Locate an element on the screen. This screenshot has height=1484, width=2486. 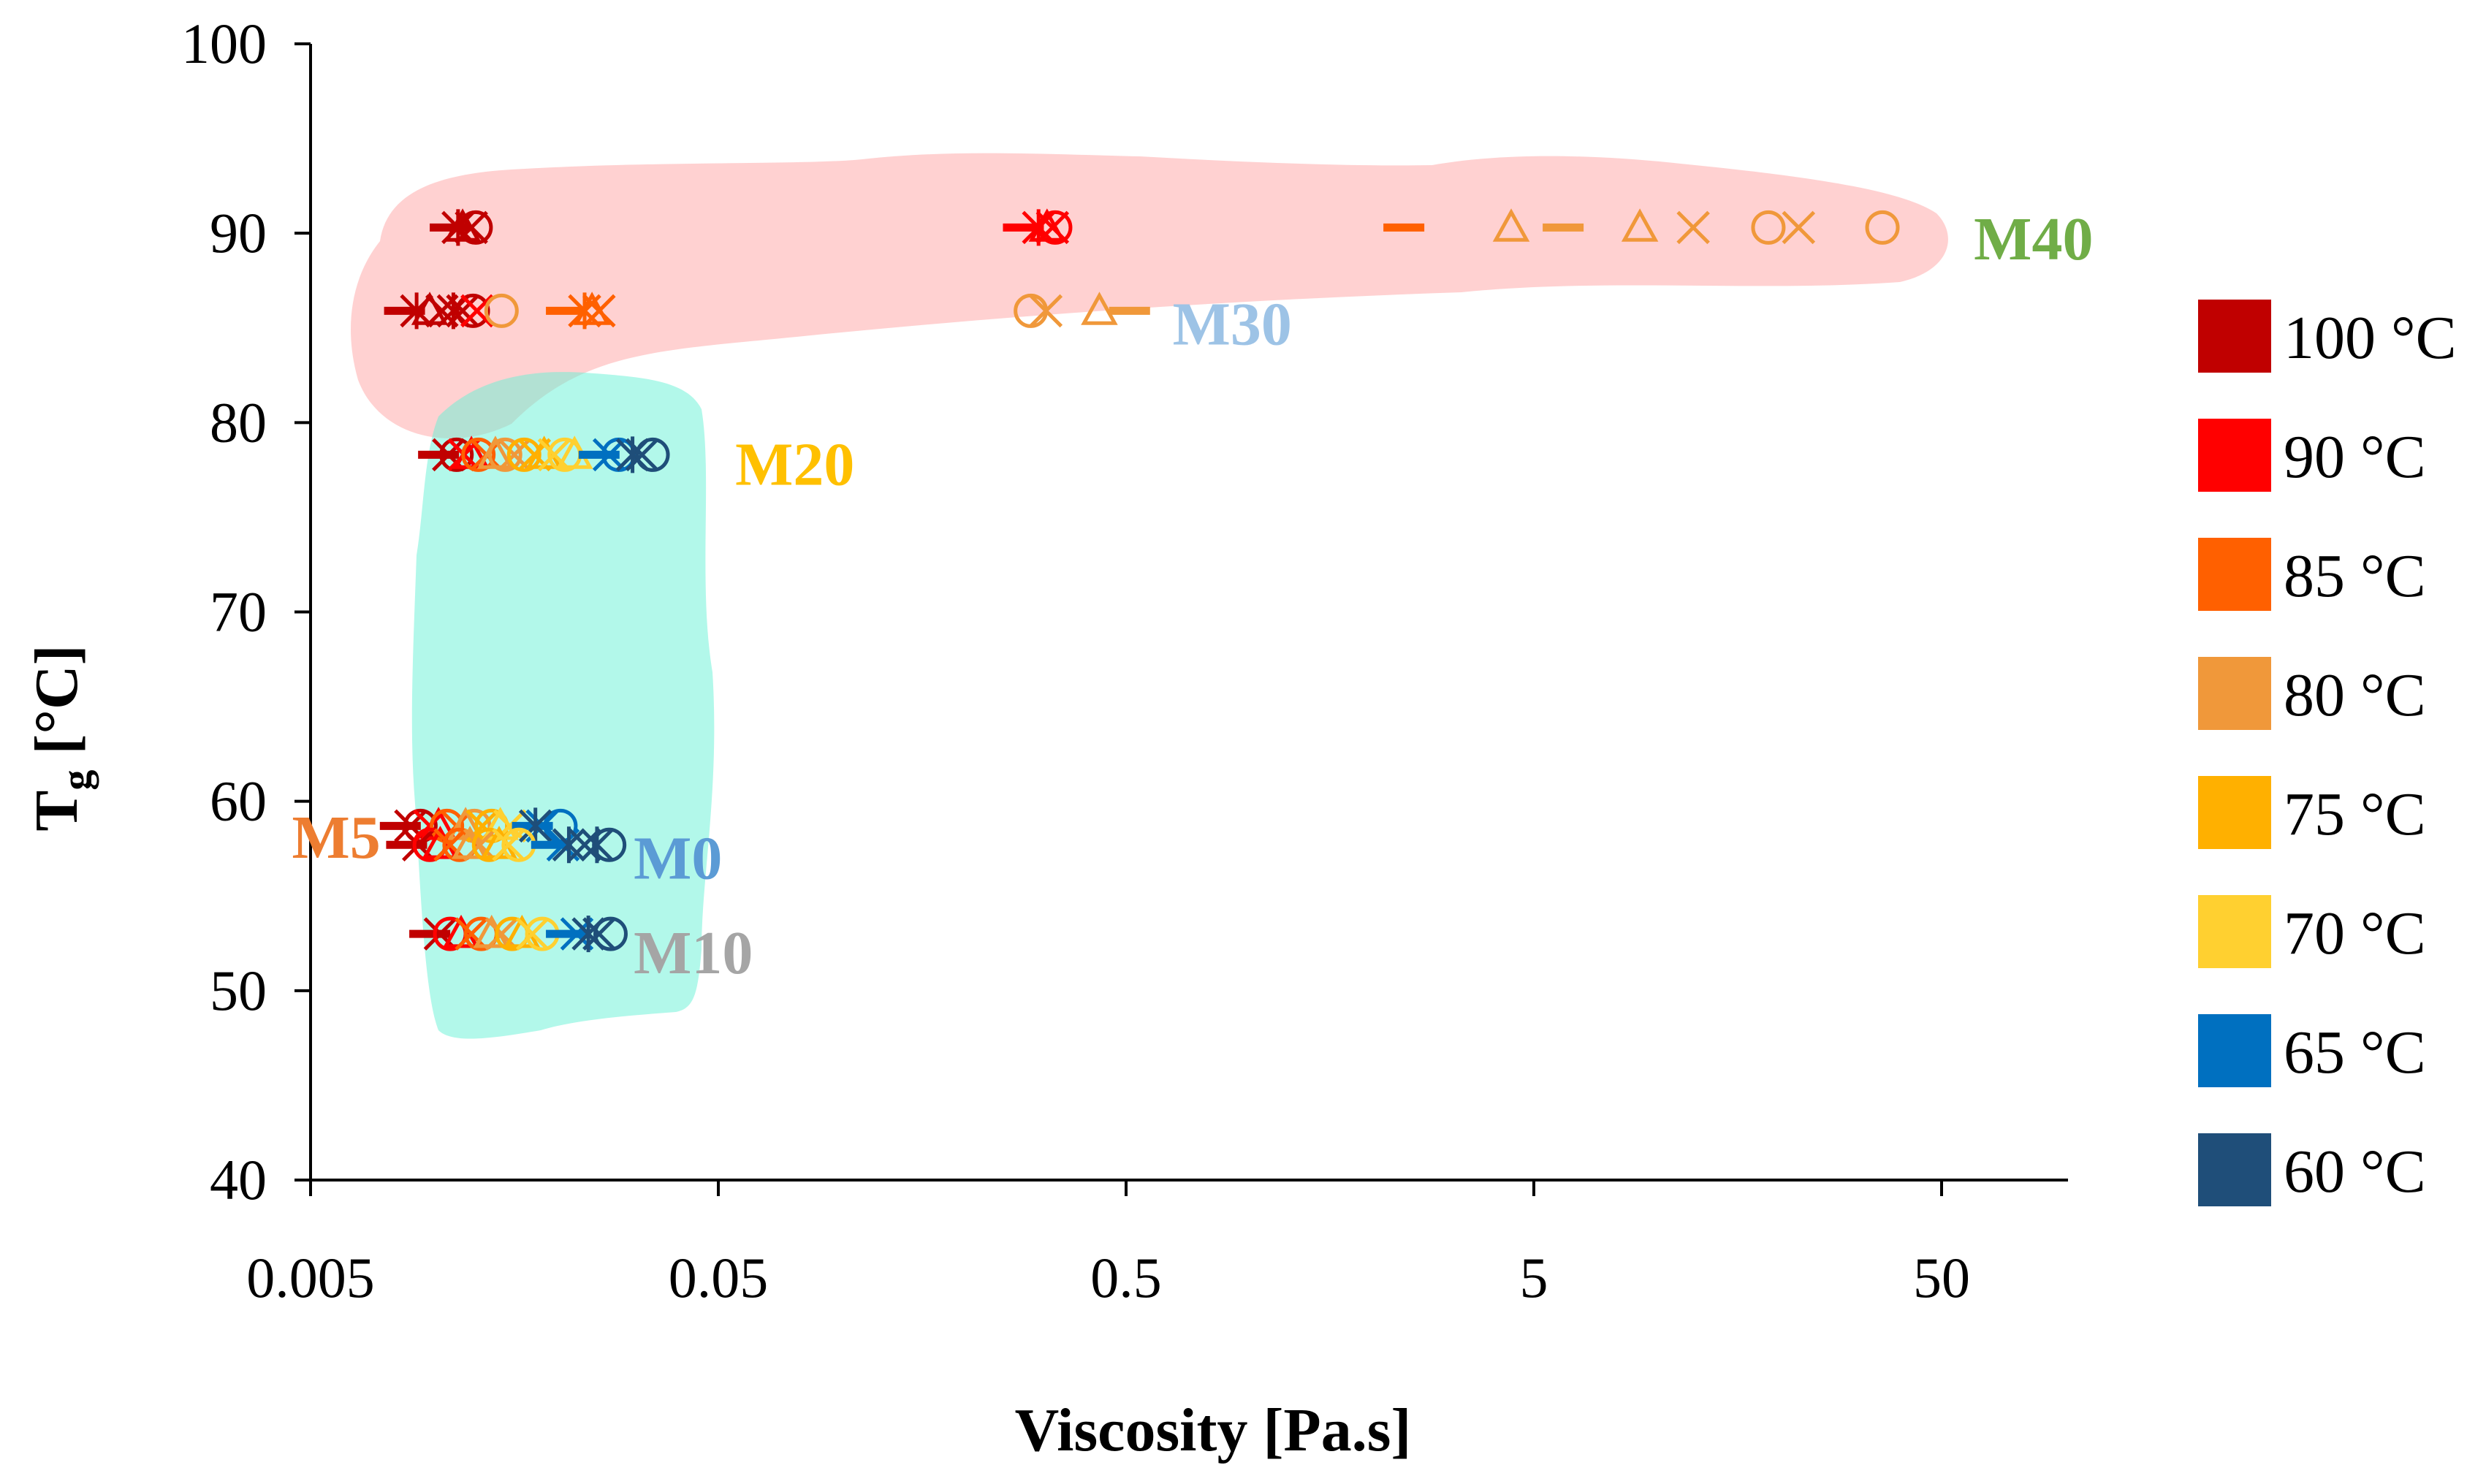
y-tick-label: 100 is located at coordinates (224, 43).